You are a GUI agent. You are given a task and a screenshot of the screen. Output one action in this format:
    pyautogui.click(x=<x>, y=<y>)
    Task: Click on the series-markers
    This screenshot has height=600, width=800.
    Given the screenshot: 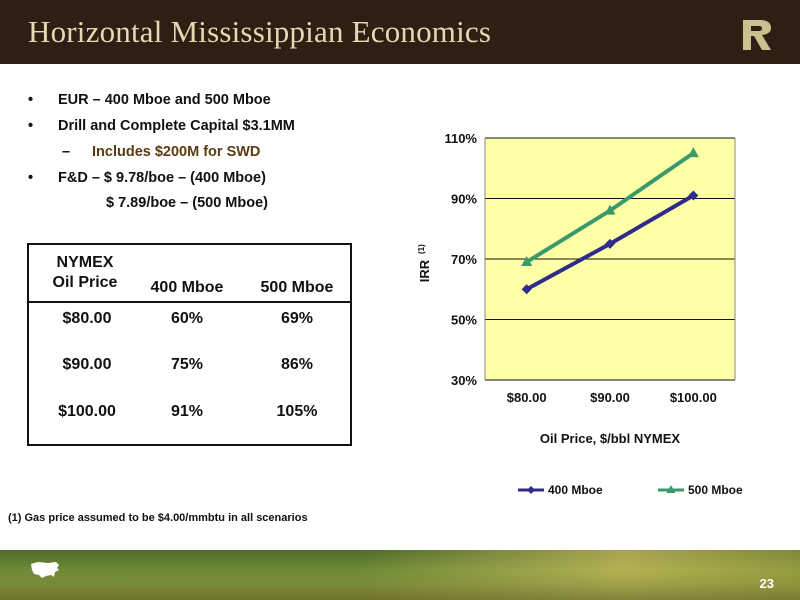 What is the action you would take?
    pyautogui.click(x=610, y=221)
    